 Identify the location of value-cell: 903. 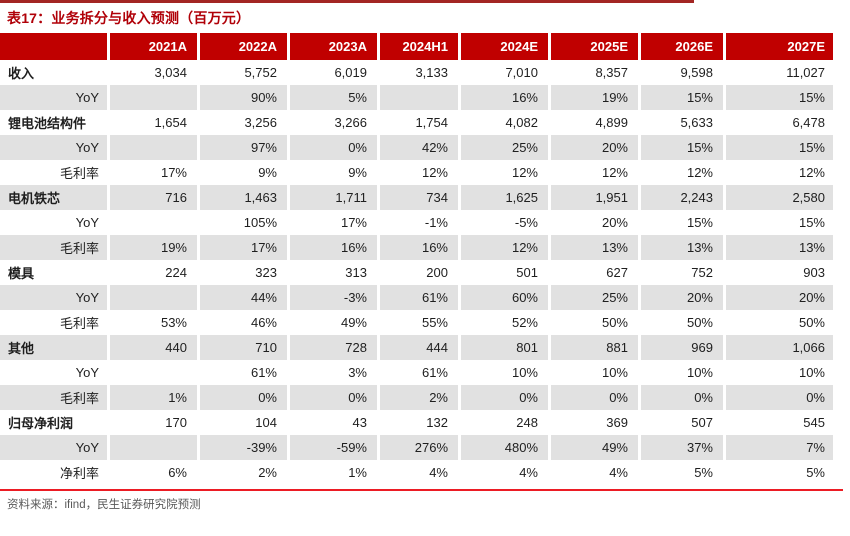
(778, 272).